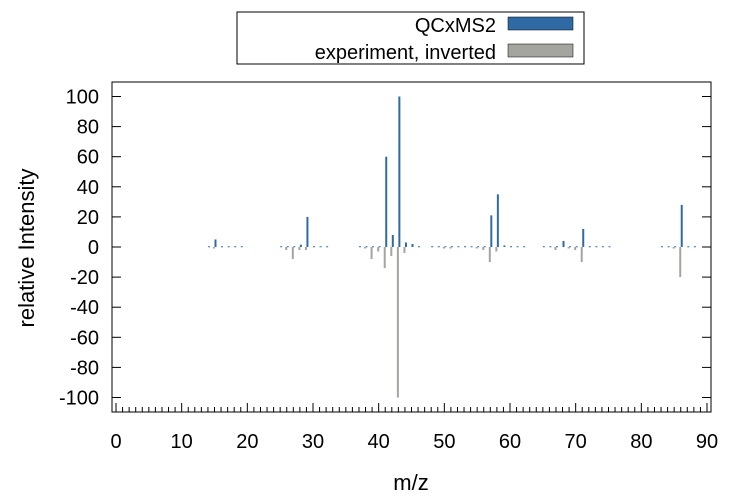 The image size is (750, 500). Describe the element at coordinates (455, 26) in the screenshot. I see `legend-label-0: QCxMS2` at that location.